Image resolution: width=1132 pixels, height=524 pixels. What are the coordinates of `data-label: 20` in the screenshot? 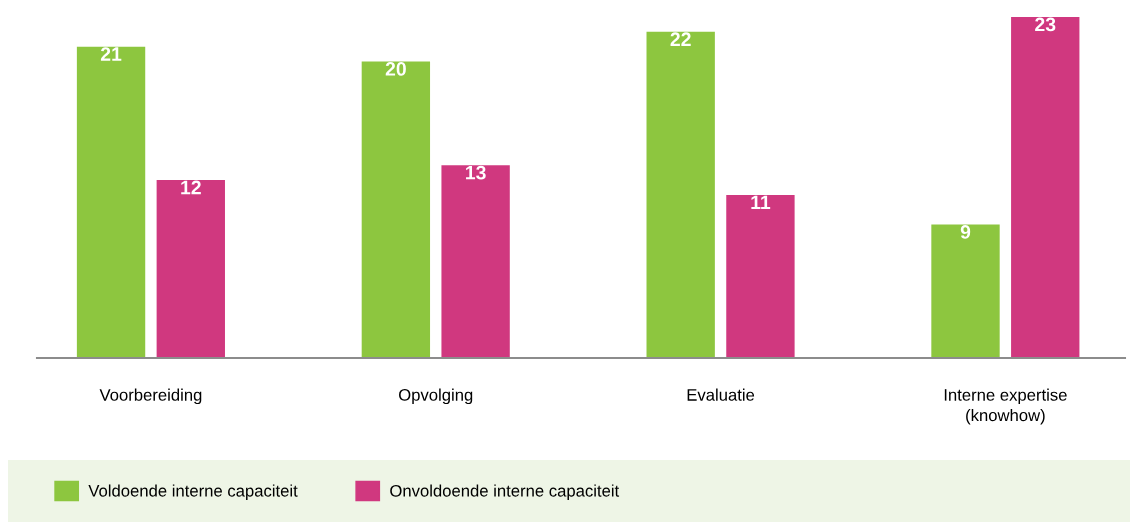 It's located at (395, 68).